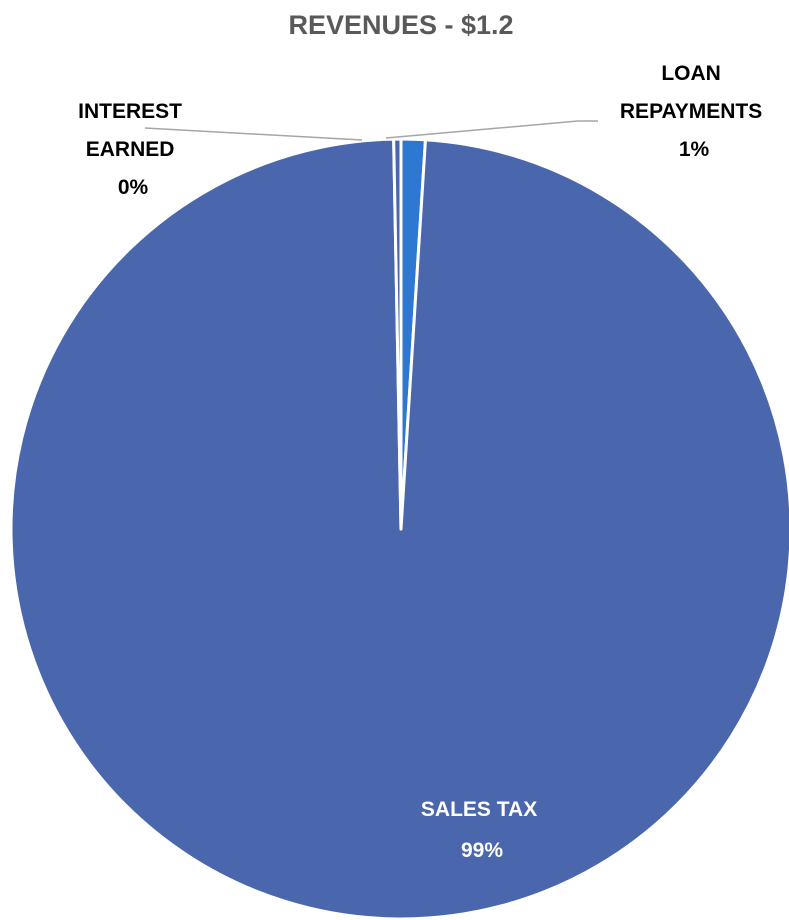  Describe the element at coordinates (130, 149) in the screenshot. I see `slice-label-interest-earned-name-line2: EARNED` at that location.